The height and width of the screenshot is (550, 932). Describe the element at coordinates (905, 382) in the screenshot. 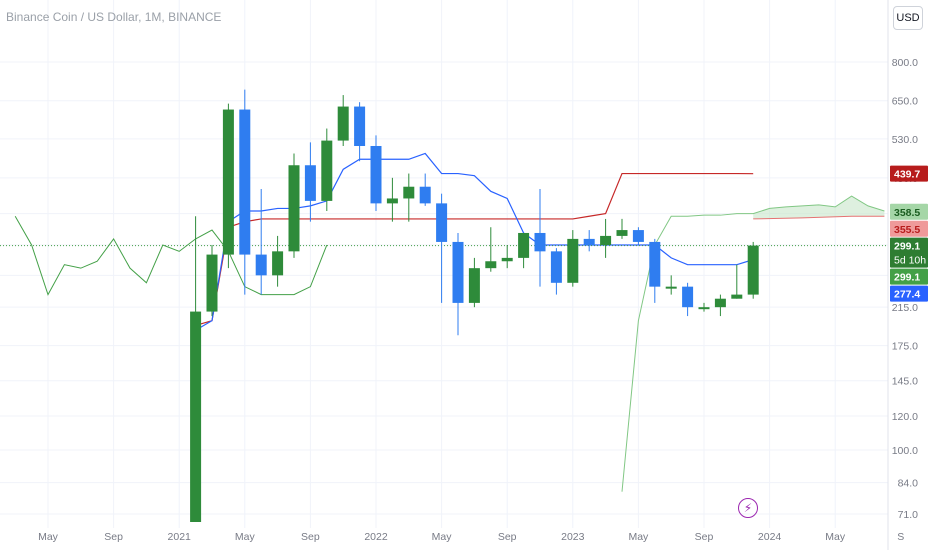

I see `y-tick-label: 145.0` at that location.